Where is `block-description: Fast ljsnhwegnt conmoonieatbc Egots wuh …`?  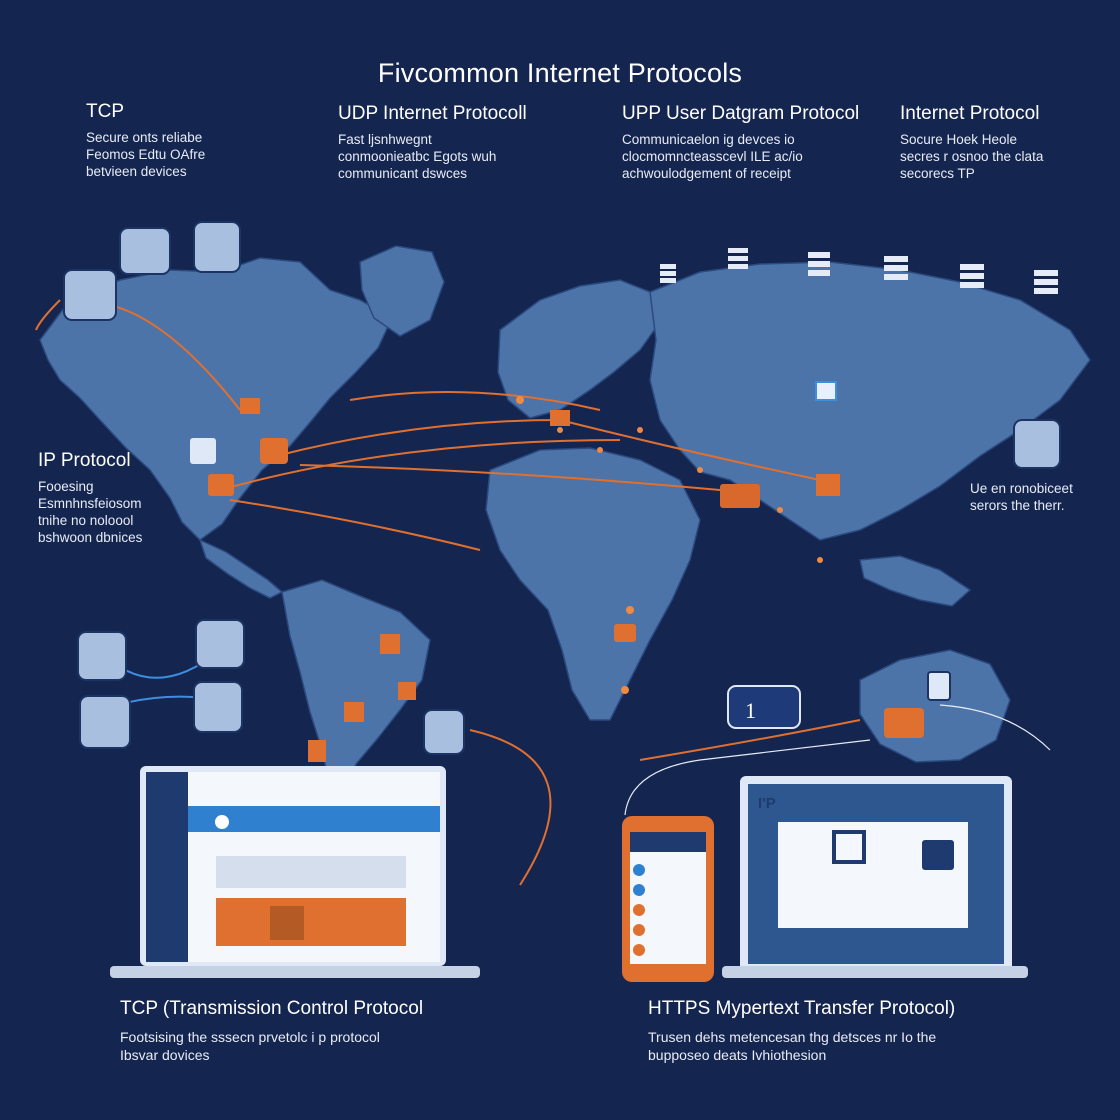
block-description: Fast ljsnhwegnt conmoonieatbc Egots wuh … is located at coordinates (468, 156).